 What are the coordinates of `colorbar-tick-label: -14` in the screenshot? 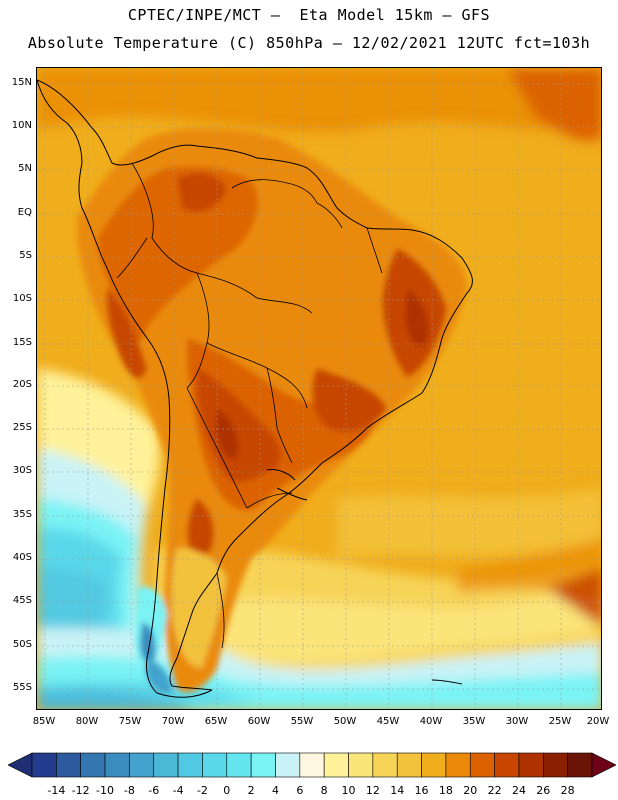 It's located at (56, 790).